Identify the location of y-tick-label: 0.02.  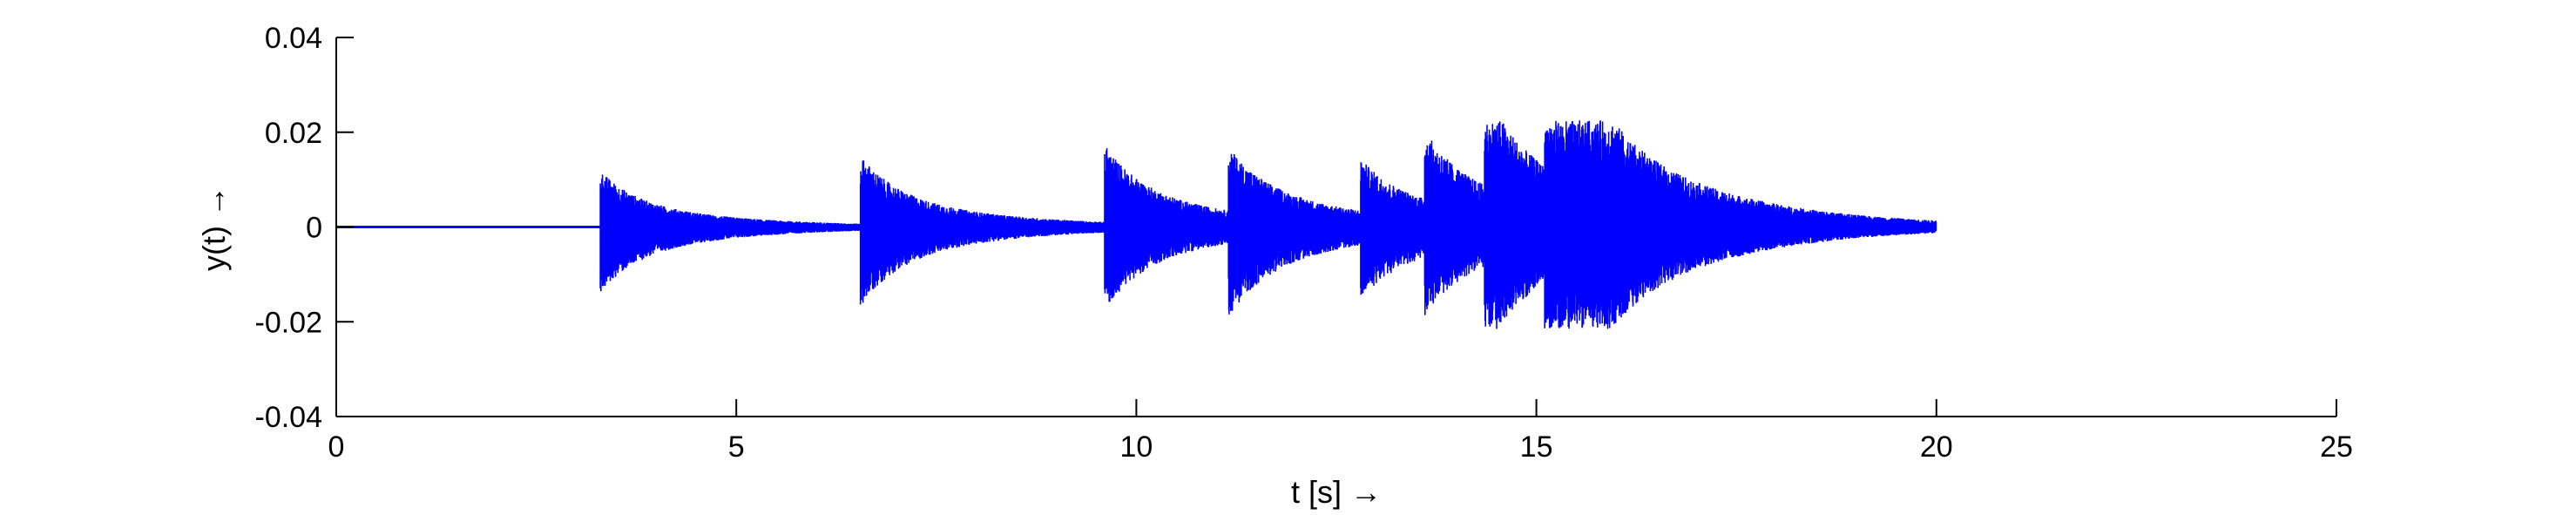
(293, 133).